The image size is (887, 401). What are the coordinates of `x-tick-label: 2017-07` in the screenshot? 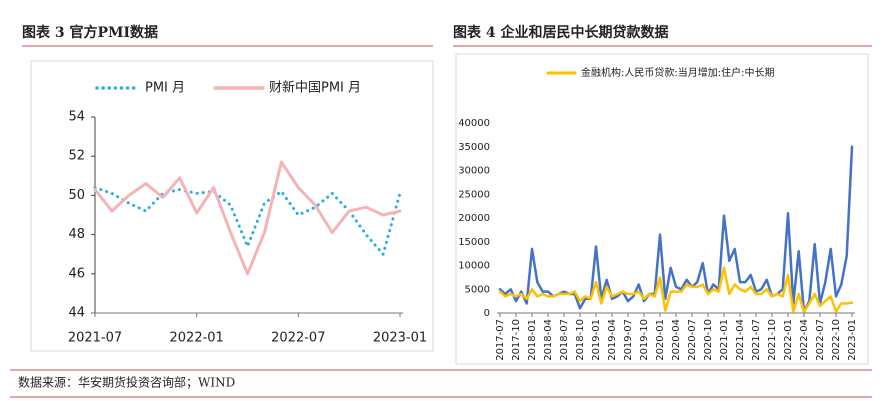 It's located at (500, 340).